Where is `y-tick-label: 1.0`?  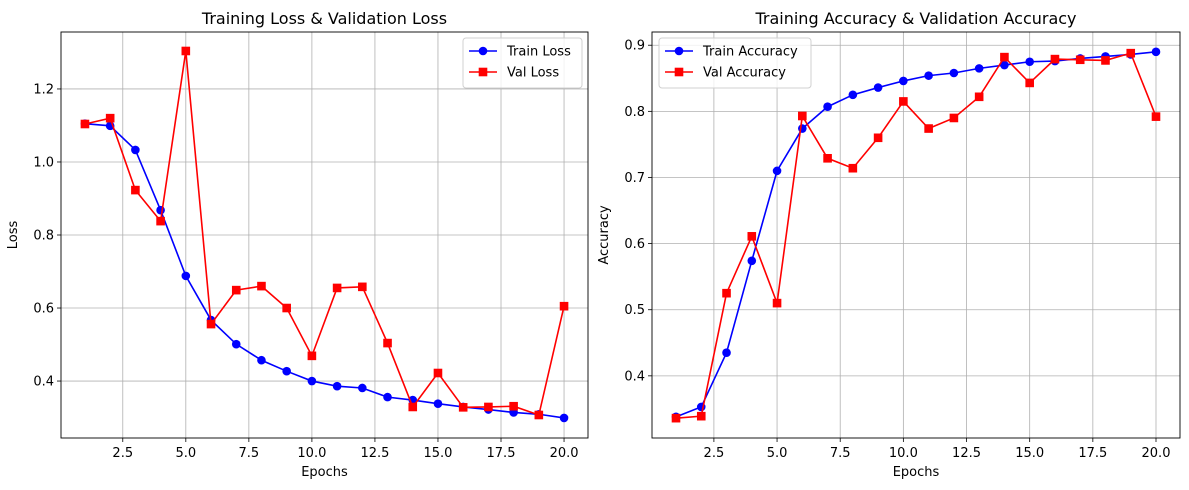
y-tick-label: 1.0 is located at coordinates (43, 162).